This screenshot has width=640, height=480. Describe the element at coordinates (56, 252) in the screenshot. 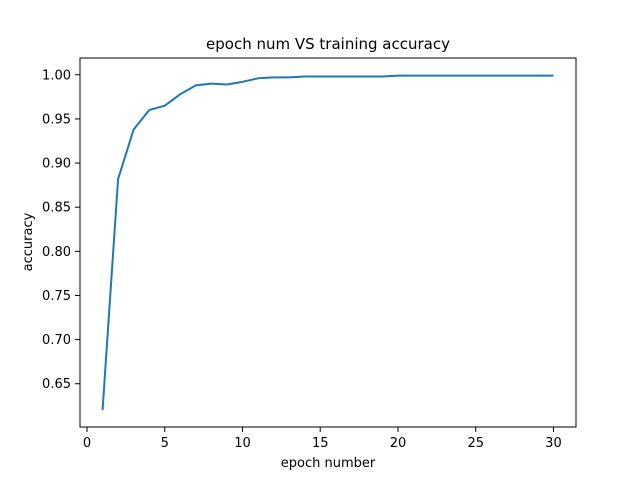

I see `y-tick-label: 0.80` at that location.